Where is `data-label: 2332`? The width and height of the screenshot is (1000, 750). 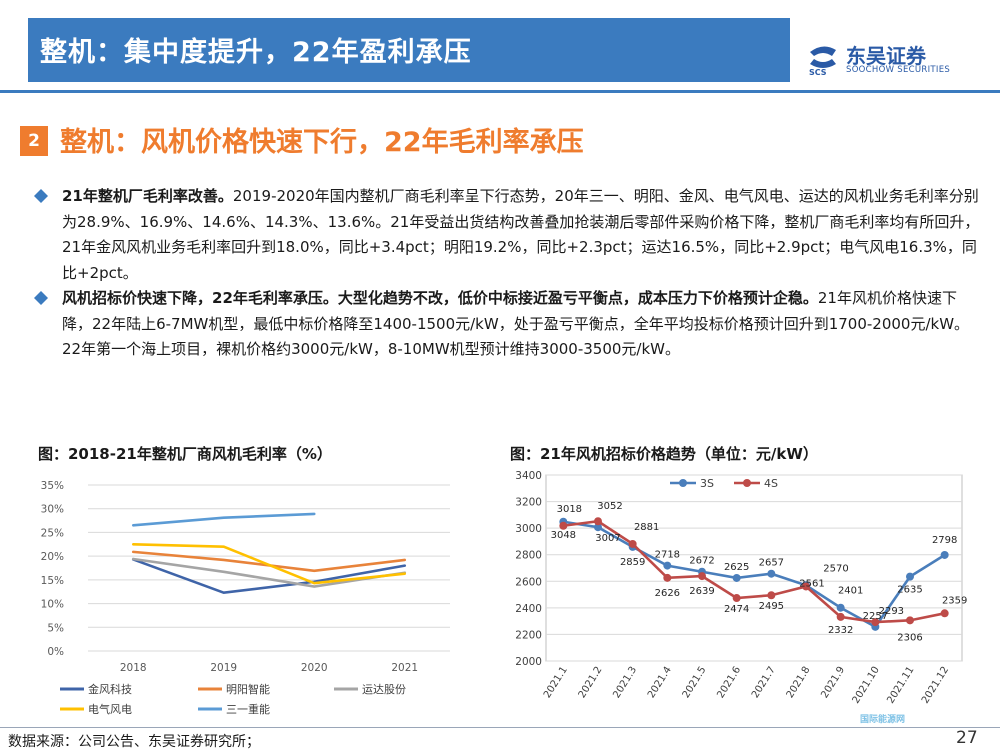
data-label: 2332 is located at coordinates (840, 630).